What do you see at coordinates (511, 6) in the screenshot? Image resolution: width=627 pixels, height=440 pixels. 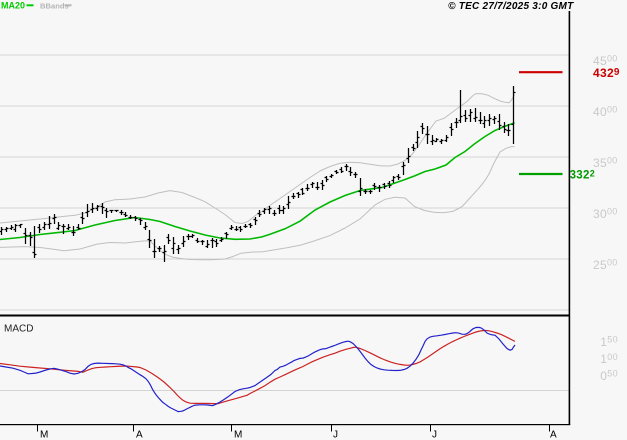 I see `svg-text: © TEC 27/7/2025 3:0 GMT` at bounding box center [511, 6].